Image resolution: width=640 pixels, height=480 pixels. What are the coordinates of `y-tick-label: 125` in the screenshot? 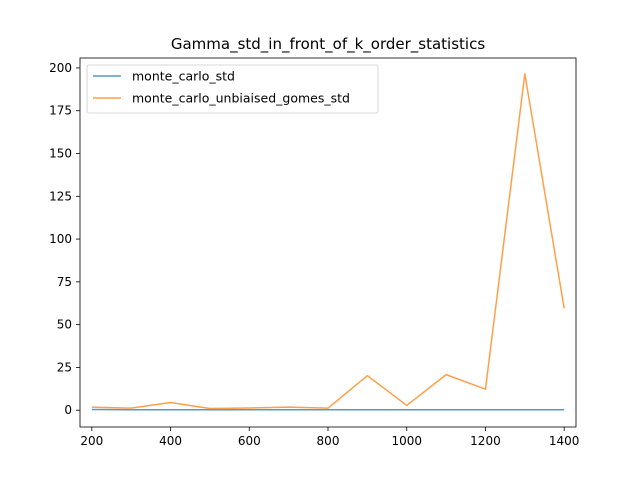 It's located at (60, 196).